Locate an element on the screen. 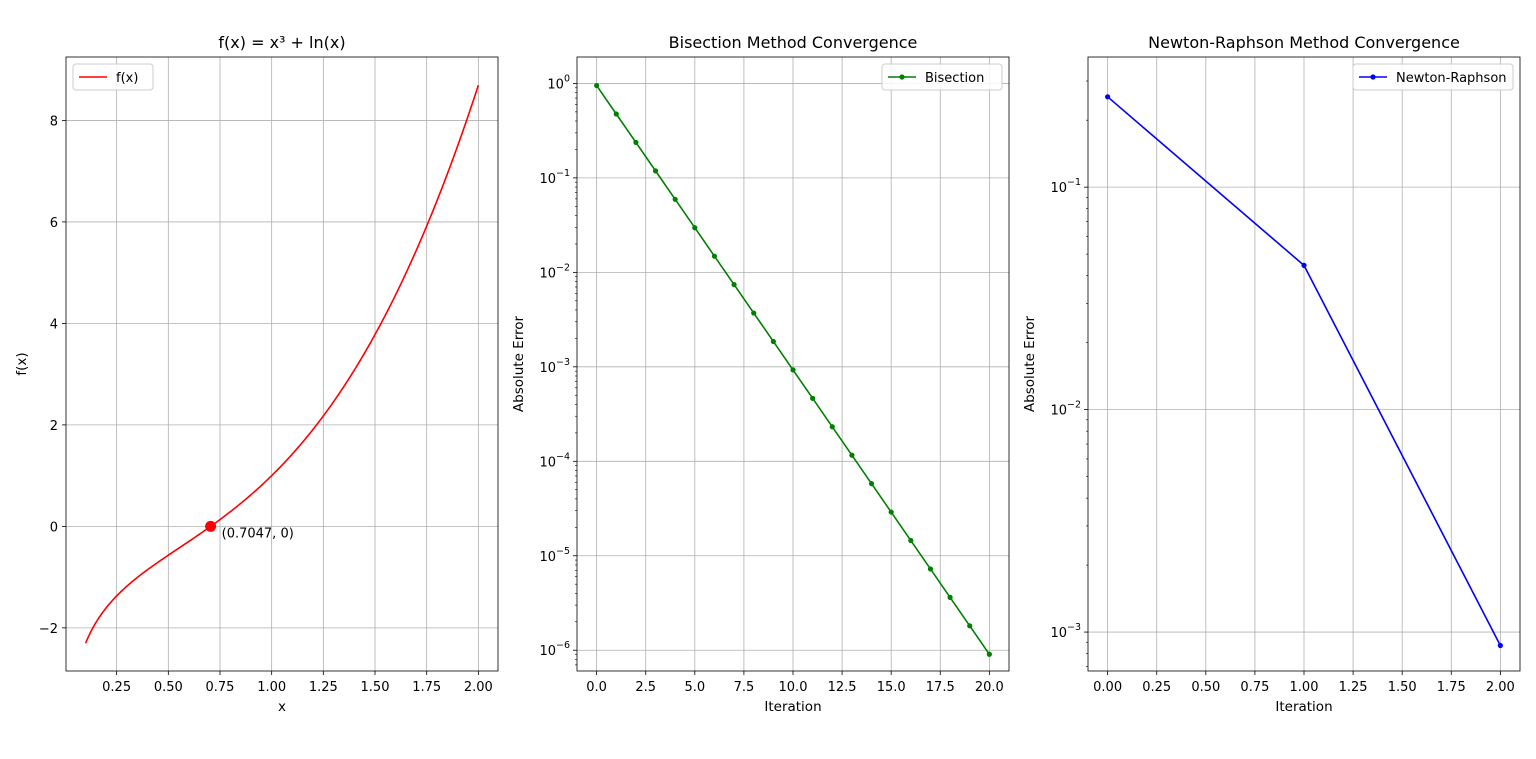  chart-title: Bisection Method Convergence is located at coordinates (793, 42).